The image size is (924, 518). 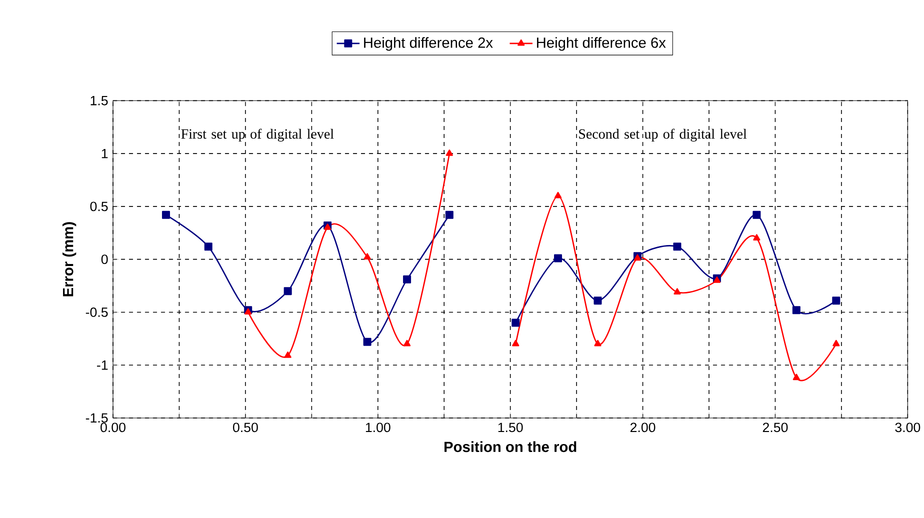 What do you see at coordinates (97, 312) in the screenshot?
I see `y-tick-label: -0.5` at bounding box center [97, 312].